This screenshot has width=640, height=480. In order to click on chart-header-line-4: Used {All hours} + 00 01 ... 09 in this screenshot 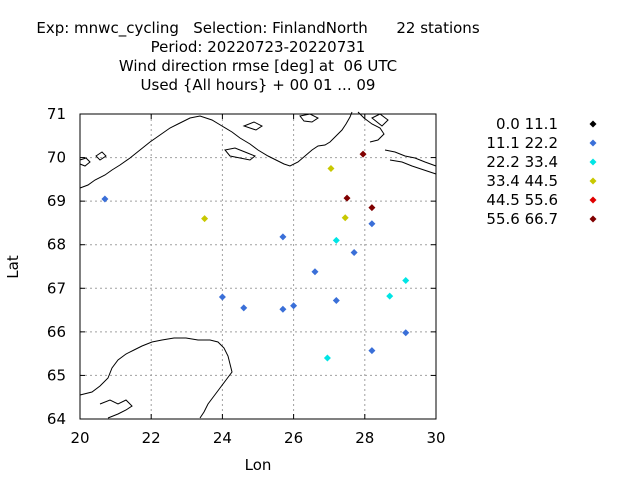, I will do `click(258, 85)`.